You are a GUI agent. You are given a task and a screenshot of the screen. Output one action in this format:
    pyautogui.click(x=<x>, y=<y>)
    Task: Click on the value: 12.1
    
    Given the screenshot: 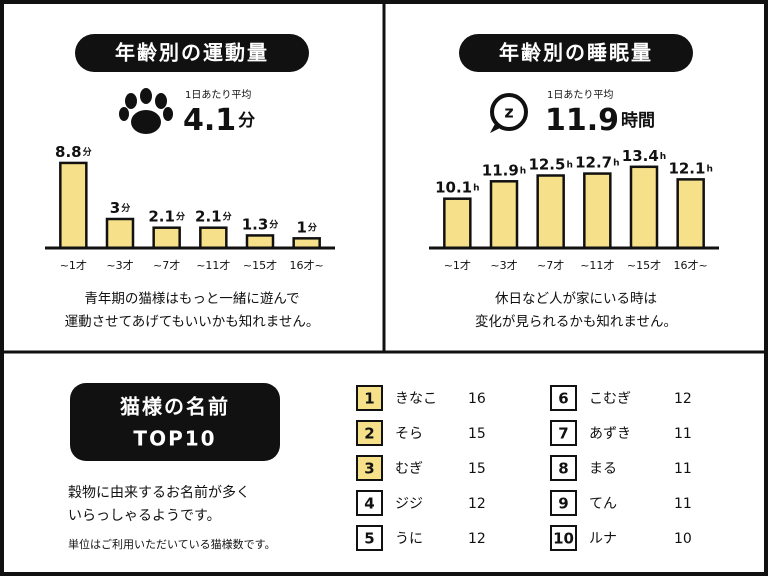 What is the action you would take?
    pyautogui.click(x=686, y=168)
    